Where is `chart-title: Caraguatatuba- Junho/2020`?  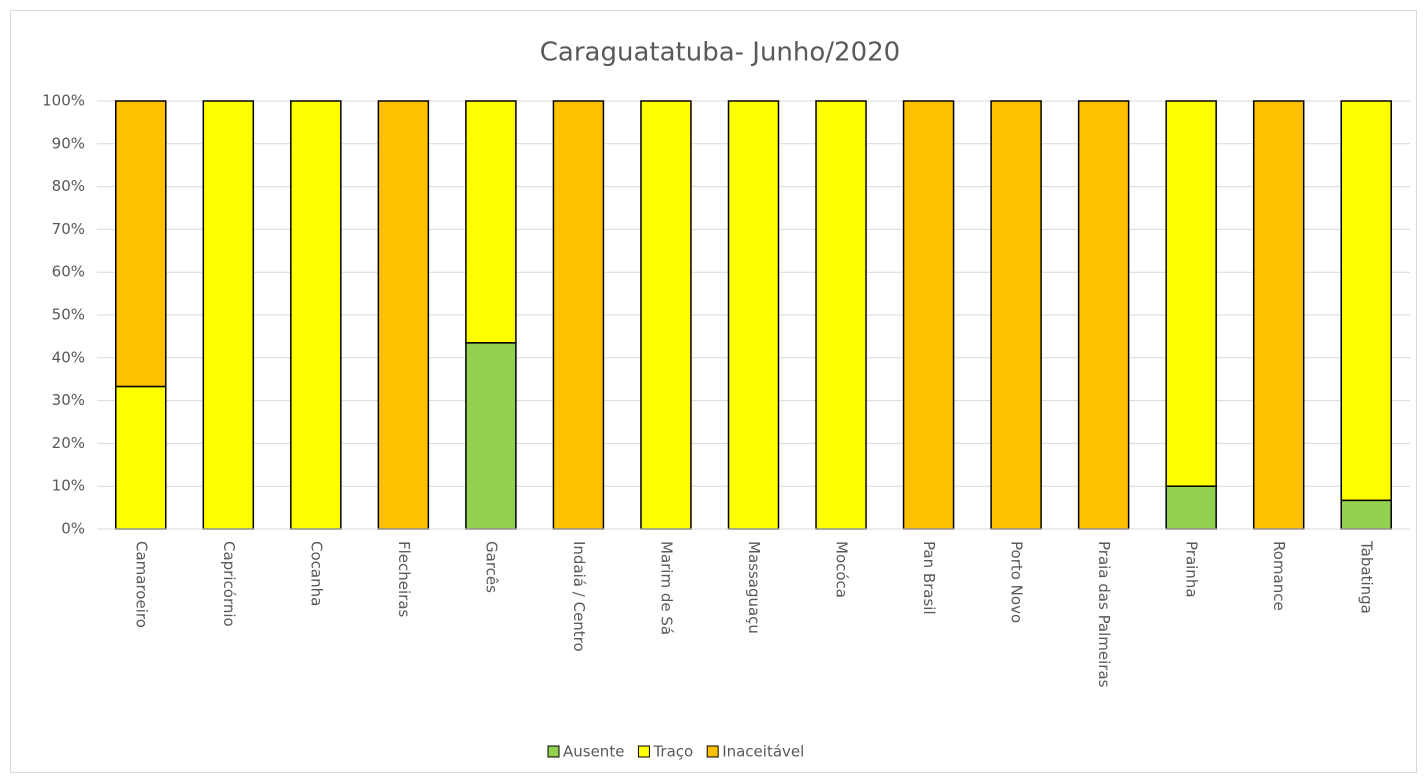
chart-title: Caraguatatuba- Junho/2020 is located at coordinates (720, 53).